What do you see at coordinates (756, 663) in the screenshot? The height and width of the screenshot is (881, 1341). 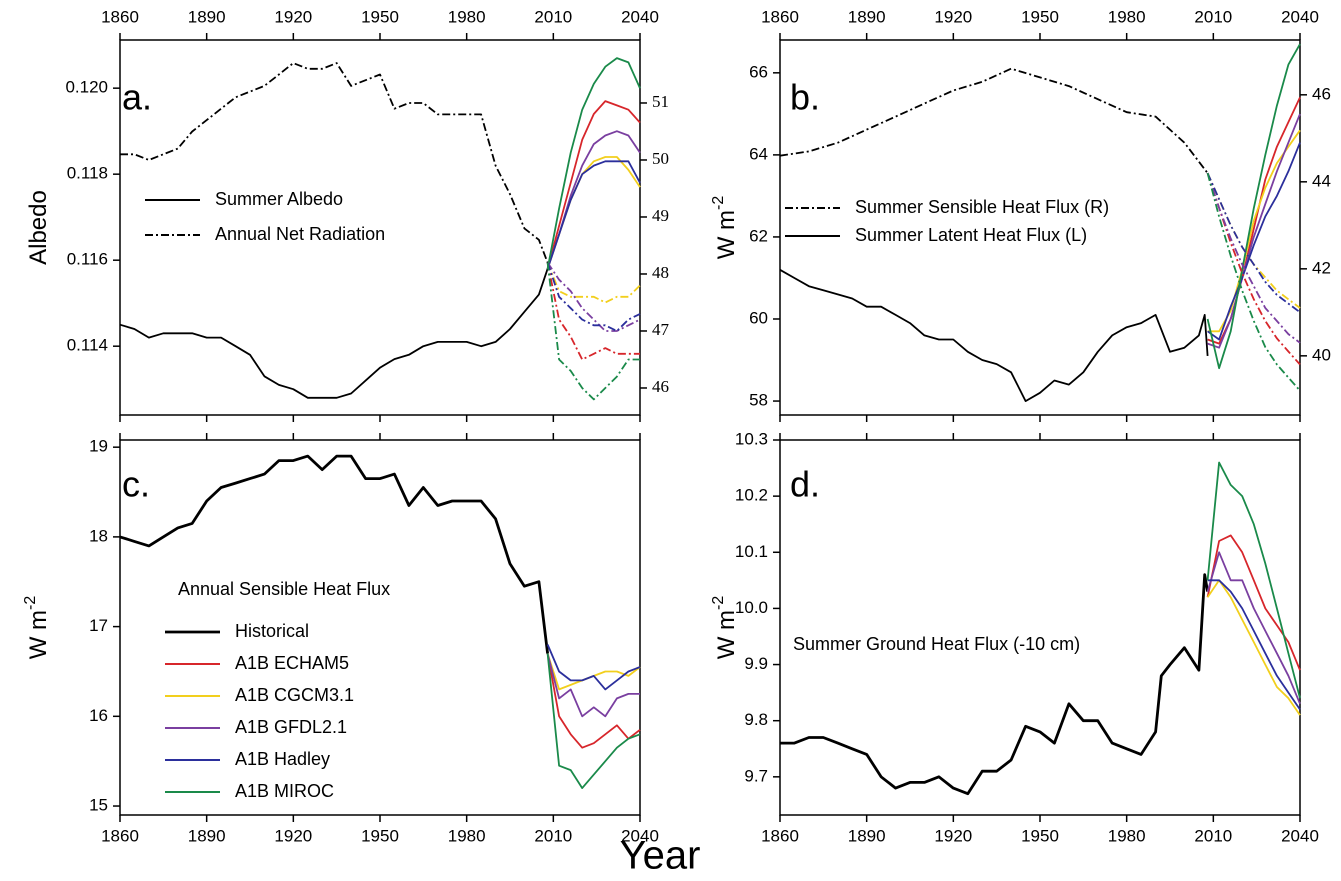 I see `y-tick-label: 9.9` at bounding box center [756, 663].